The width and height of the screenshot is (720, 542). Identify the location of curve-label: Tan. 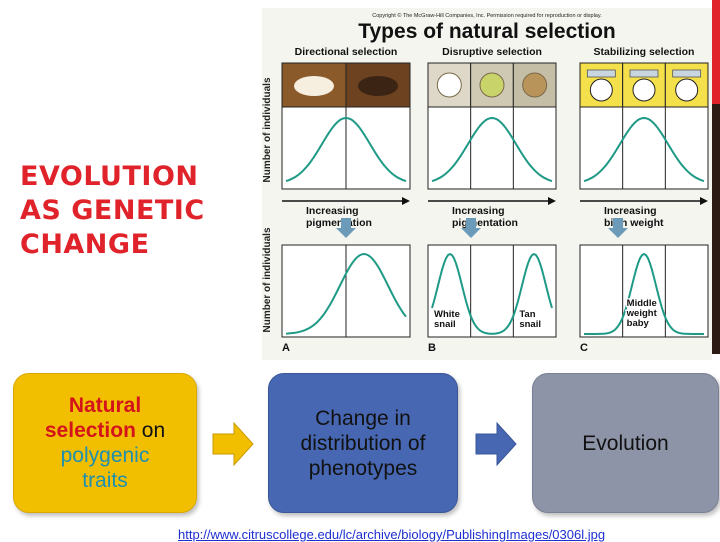
(527, 314).